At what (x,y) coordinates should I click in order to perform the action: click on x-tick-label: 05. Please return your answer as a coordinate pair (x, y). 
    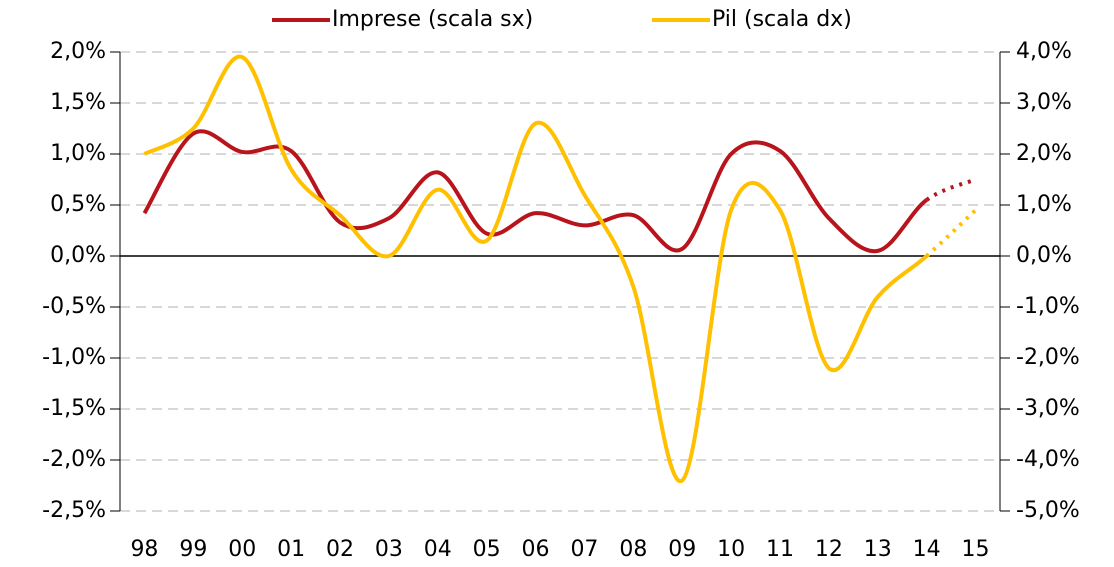
    Looking at the image, I should click on (487, 549).